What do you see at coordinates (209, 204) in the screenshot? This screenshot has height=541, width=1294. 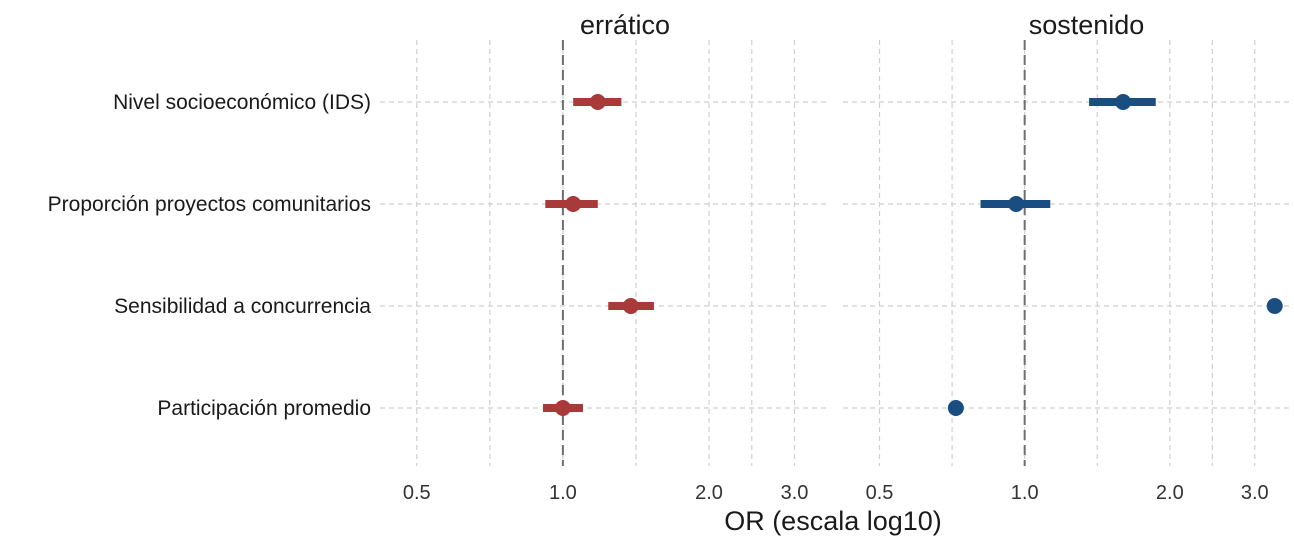 I see `y-category-label: Proporción proyectos comunitarios` at bounding box center [209, 204].